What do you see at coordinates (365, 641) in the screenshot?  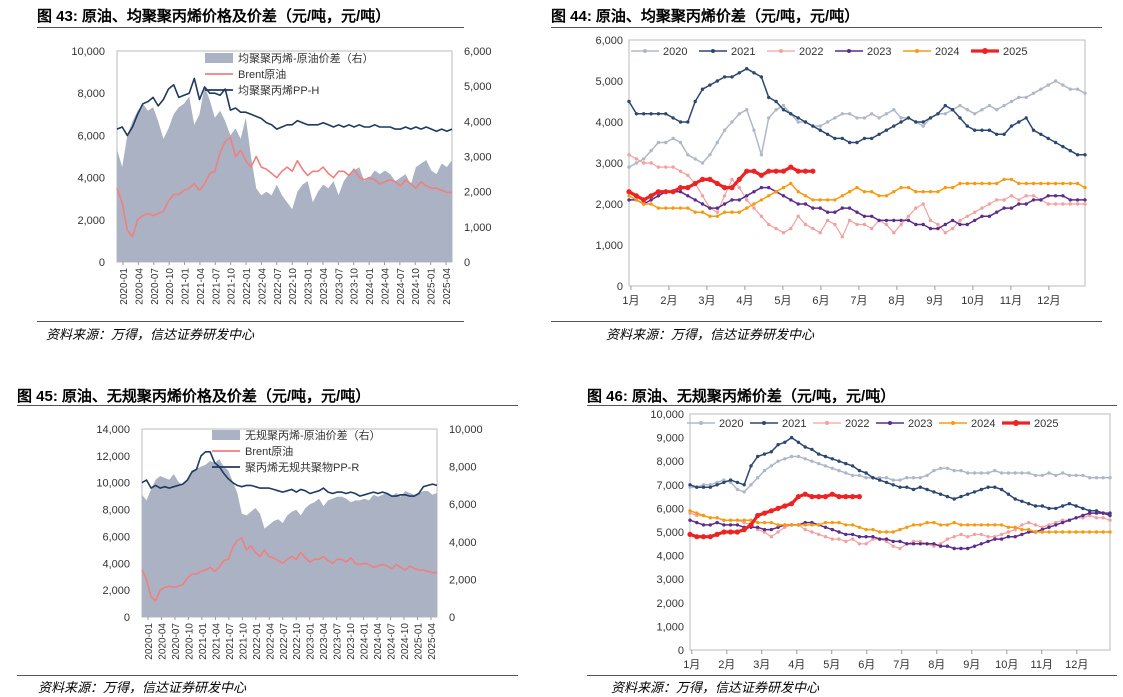 I see `x-tick-label: 2024-01` at bounding box center [365, 641].